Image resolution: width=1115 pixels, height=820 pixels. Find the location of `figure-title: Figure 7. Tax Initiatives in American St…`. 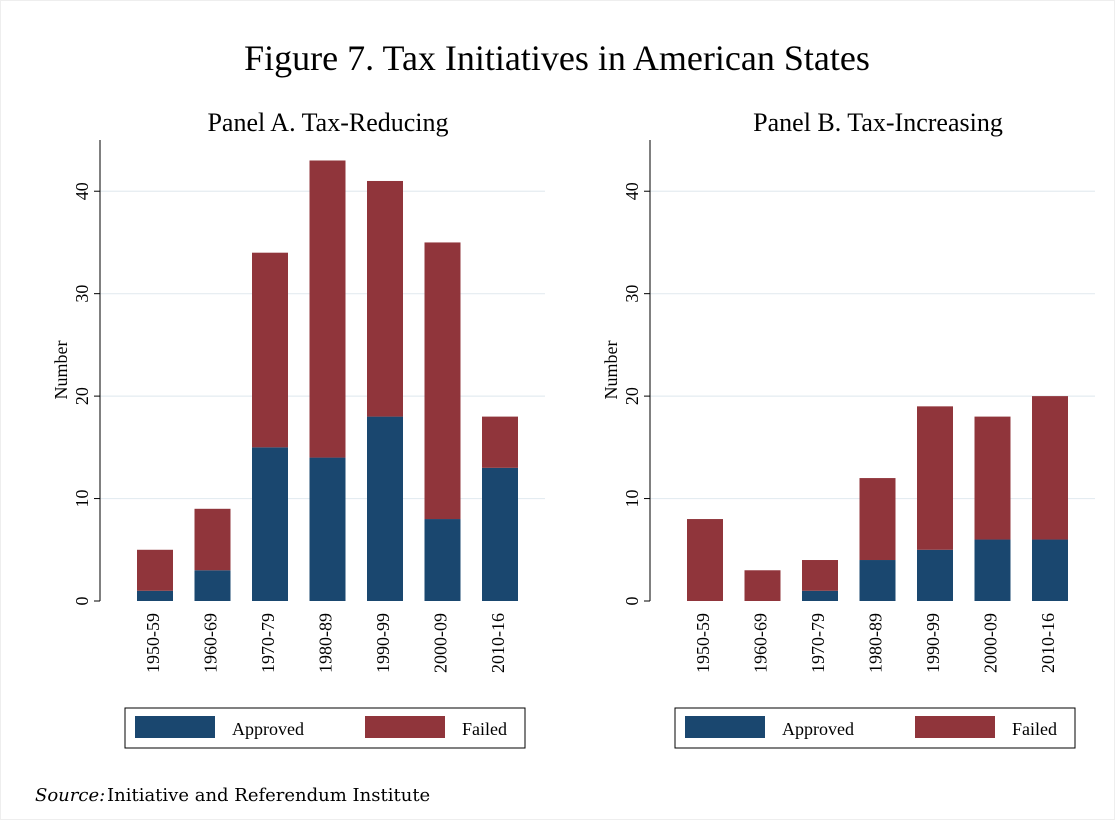

figure-title: Figure 7. Tax Initiatives in American St… is located at coordinates (557, 58).